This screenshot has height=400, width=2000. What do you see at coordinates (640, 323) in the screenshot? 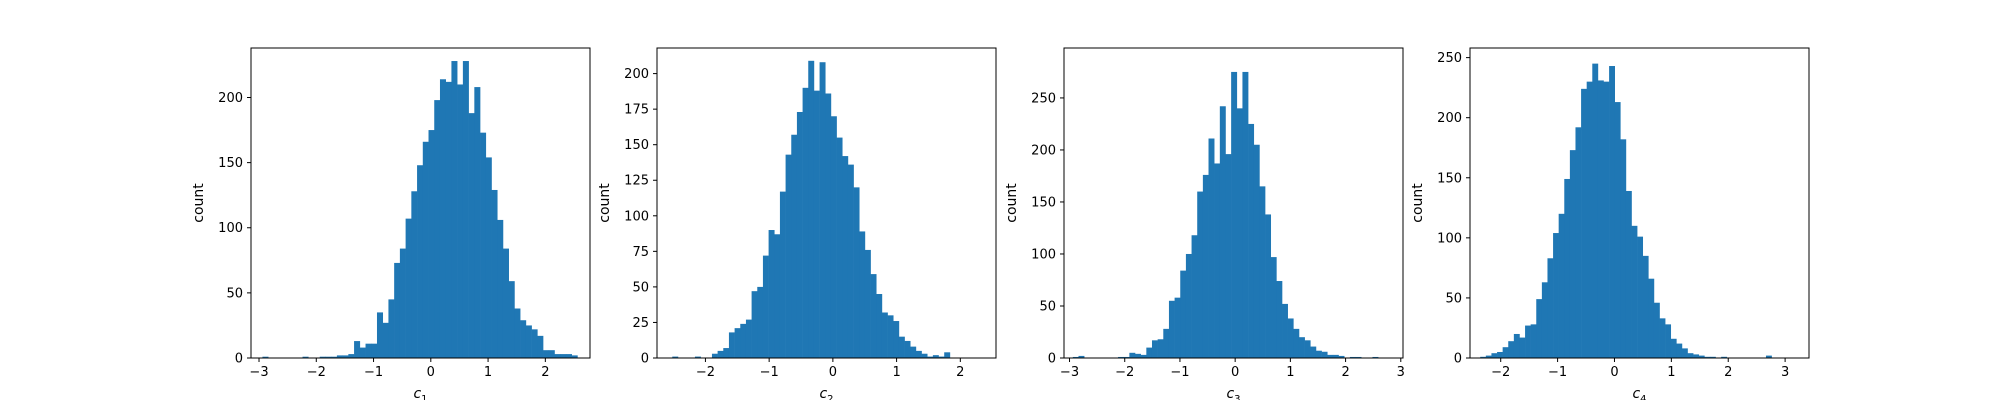
I see `y-tick-label: 25` at bounding box center [640, 323].